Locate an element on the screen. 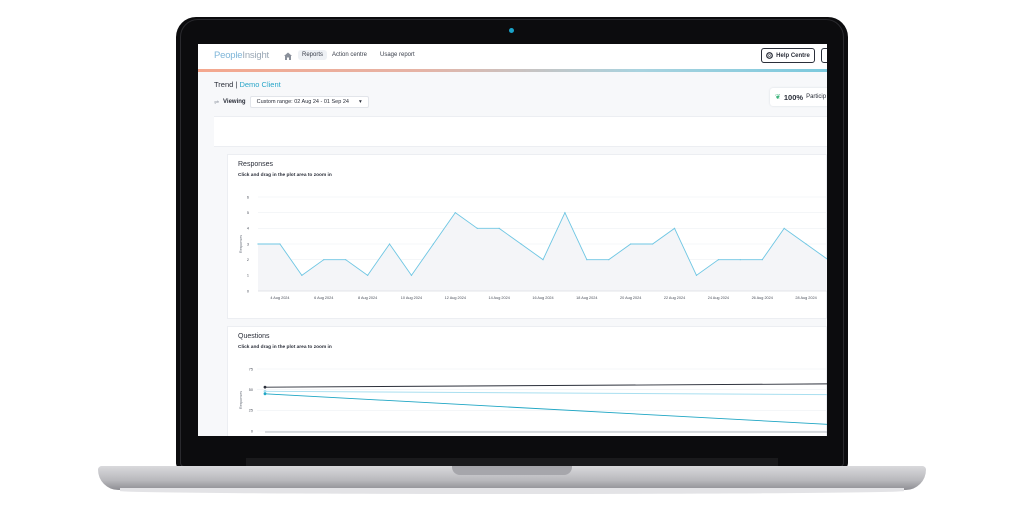 Image resolution: width=1024 pixels, height=515 pixels. x-tick-label: 14 Aug 2024 is located at coordinates (498, 298).